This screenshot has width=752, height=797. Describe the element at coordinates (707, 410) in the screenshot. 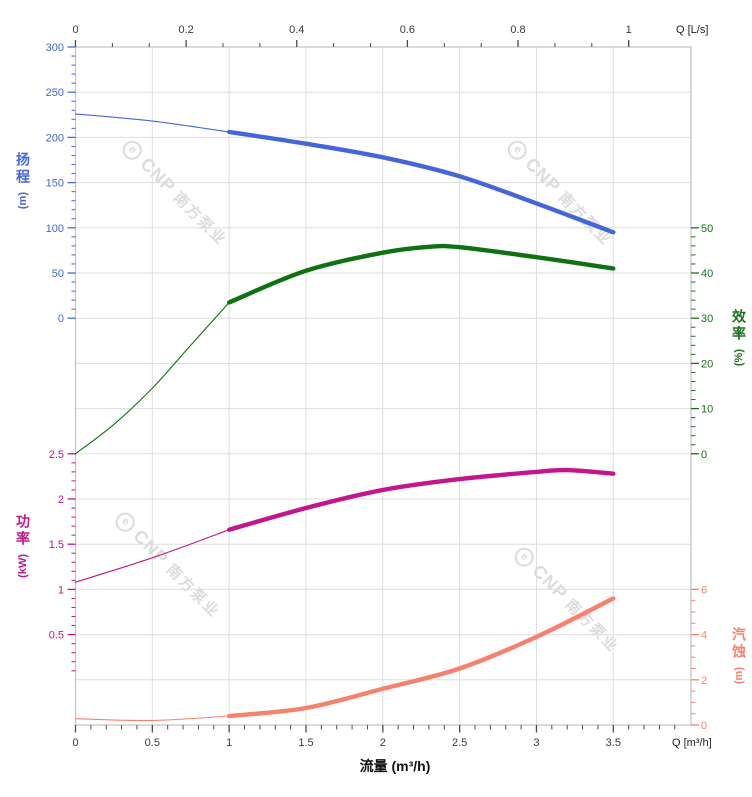

I see `svg-text: 10` at that location.